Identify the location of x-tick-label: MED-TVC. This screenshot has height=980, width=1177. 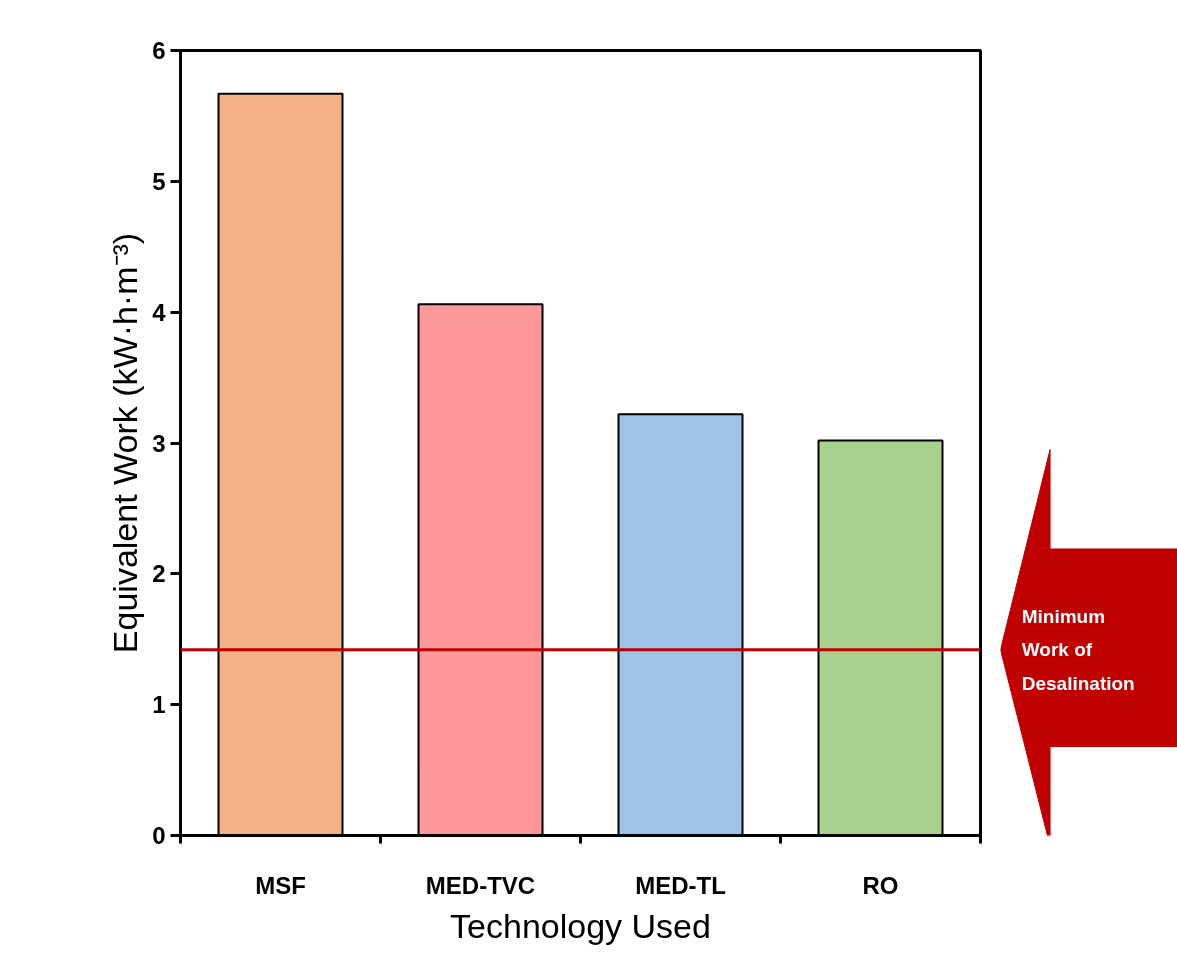
(480, 885).